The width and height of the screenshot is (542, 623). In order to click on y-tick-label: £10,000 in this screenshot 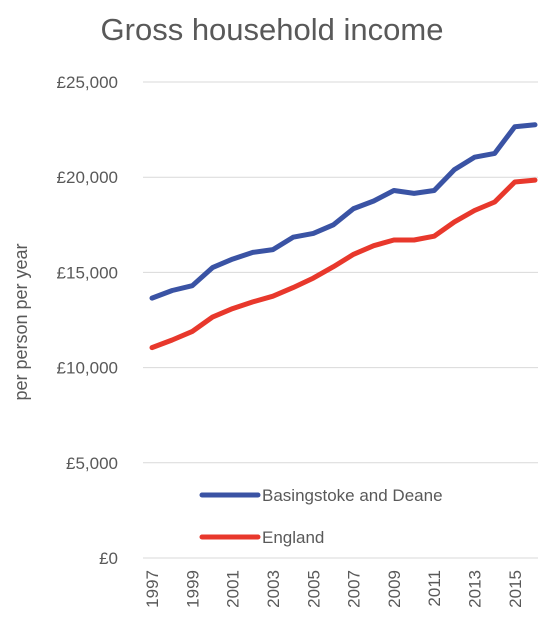, I will do `click(87, 368)`.